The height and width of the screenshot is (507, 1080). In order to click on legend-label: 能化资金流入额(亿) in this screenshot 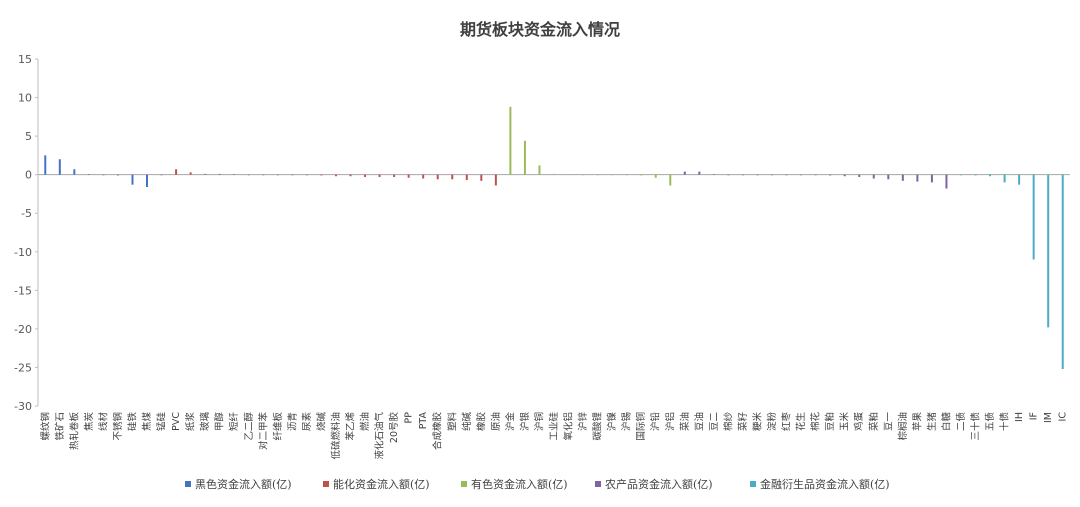, I will do `click(381, 484)`.